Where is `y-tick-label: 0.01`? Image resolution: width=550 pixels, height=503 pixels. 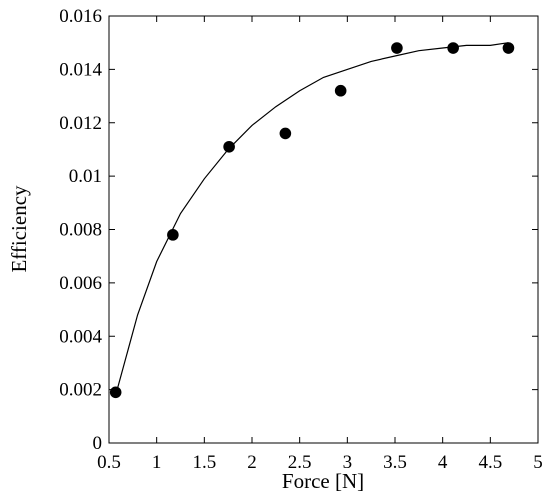 y-tick-label: 0.01 is located at coordinates (85, 176).